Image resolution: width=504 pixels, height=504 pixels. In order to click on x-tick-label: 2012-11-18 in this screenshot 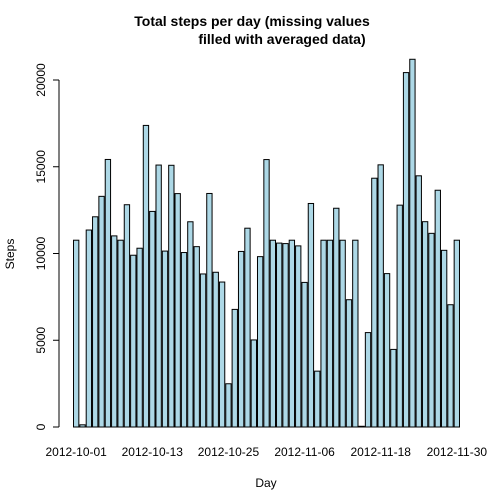, I will do `click(380, 452)`.